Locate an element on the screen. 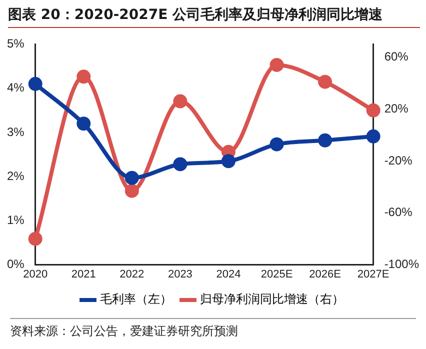 The width and height of the screenshot is (426, 349). chart-title: 图表 20：2020-2027E 公司毛利率及归母净利润同比增速 is located at coordinates (214, 17).